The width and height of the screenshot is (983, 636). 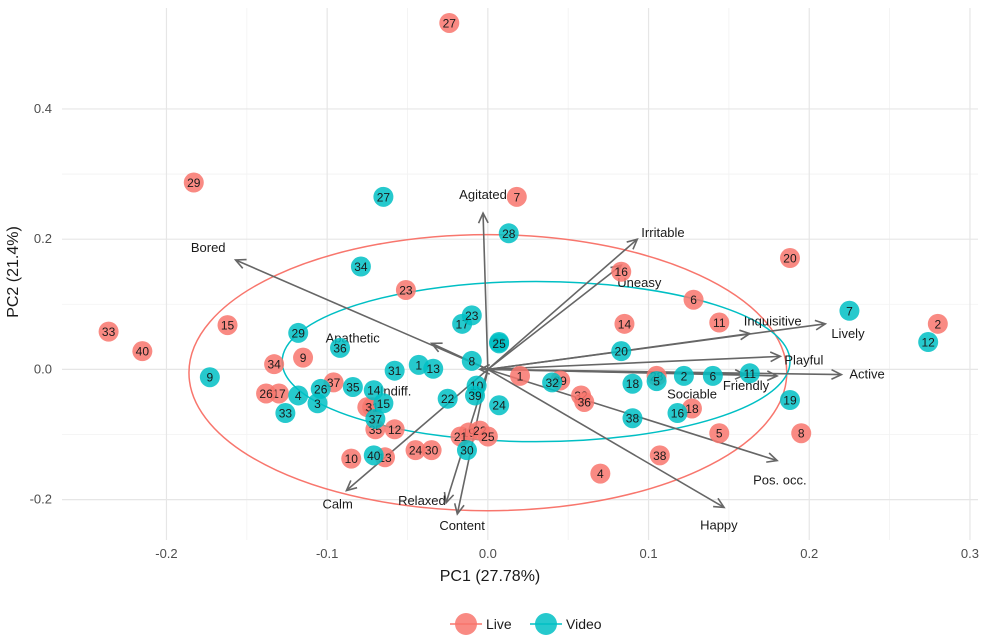 I want to click on point-label: 26, so click(x=266, y=394).